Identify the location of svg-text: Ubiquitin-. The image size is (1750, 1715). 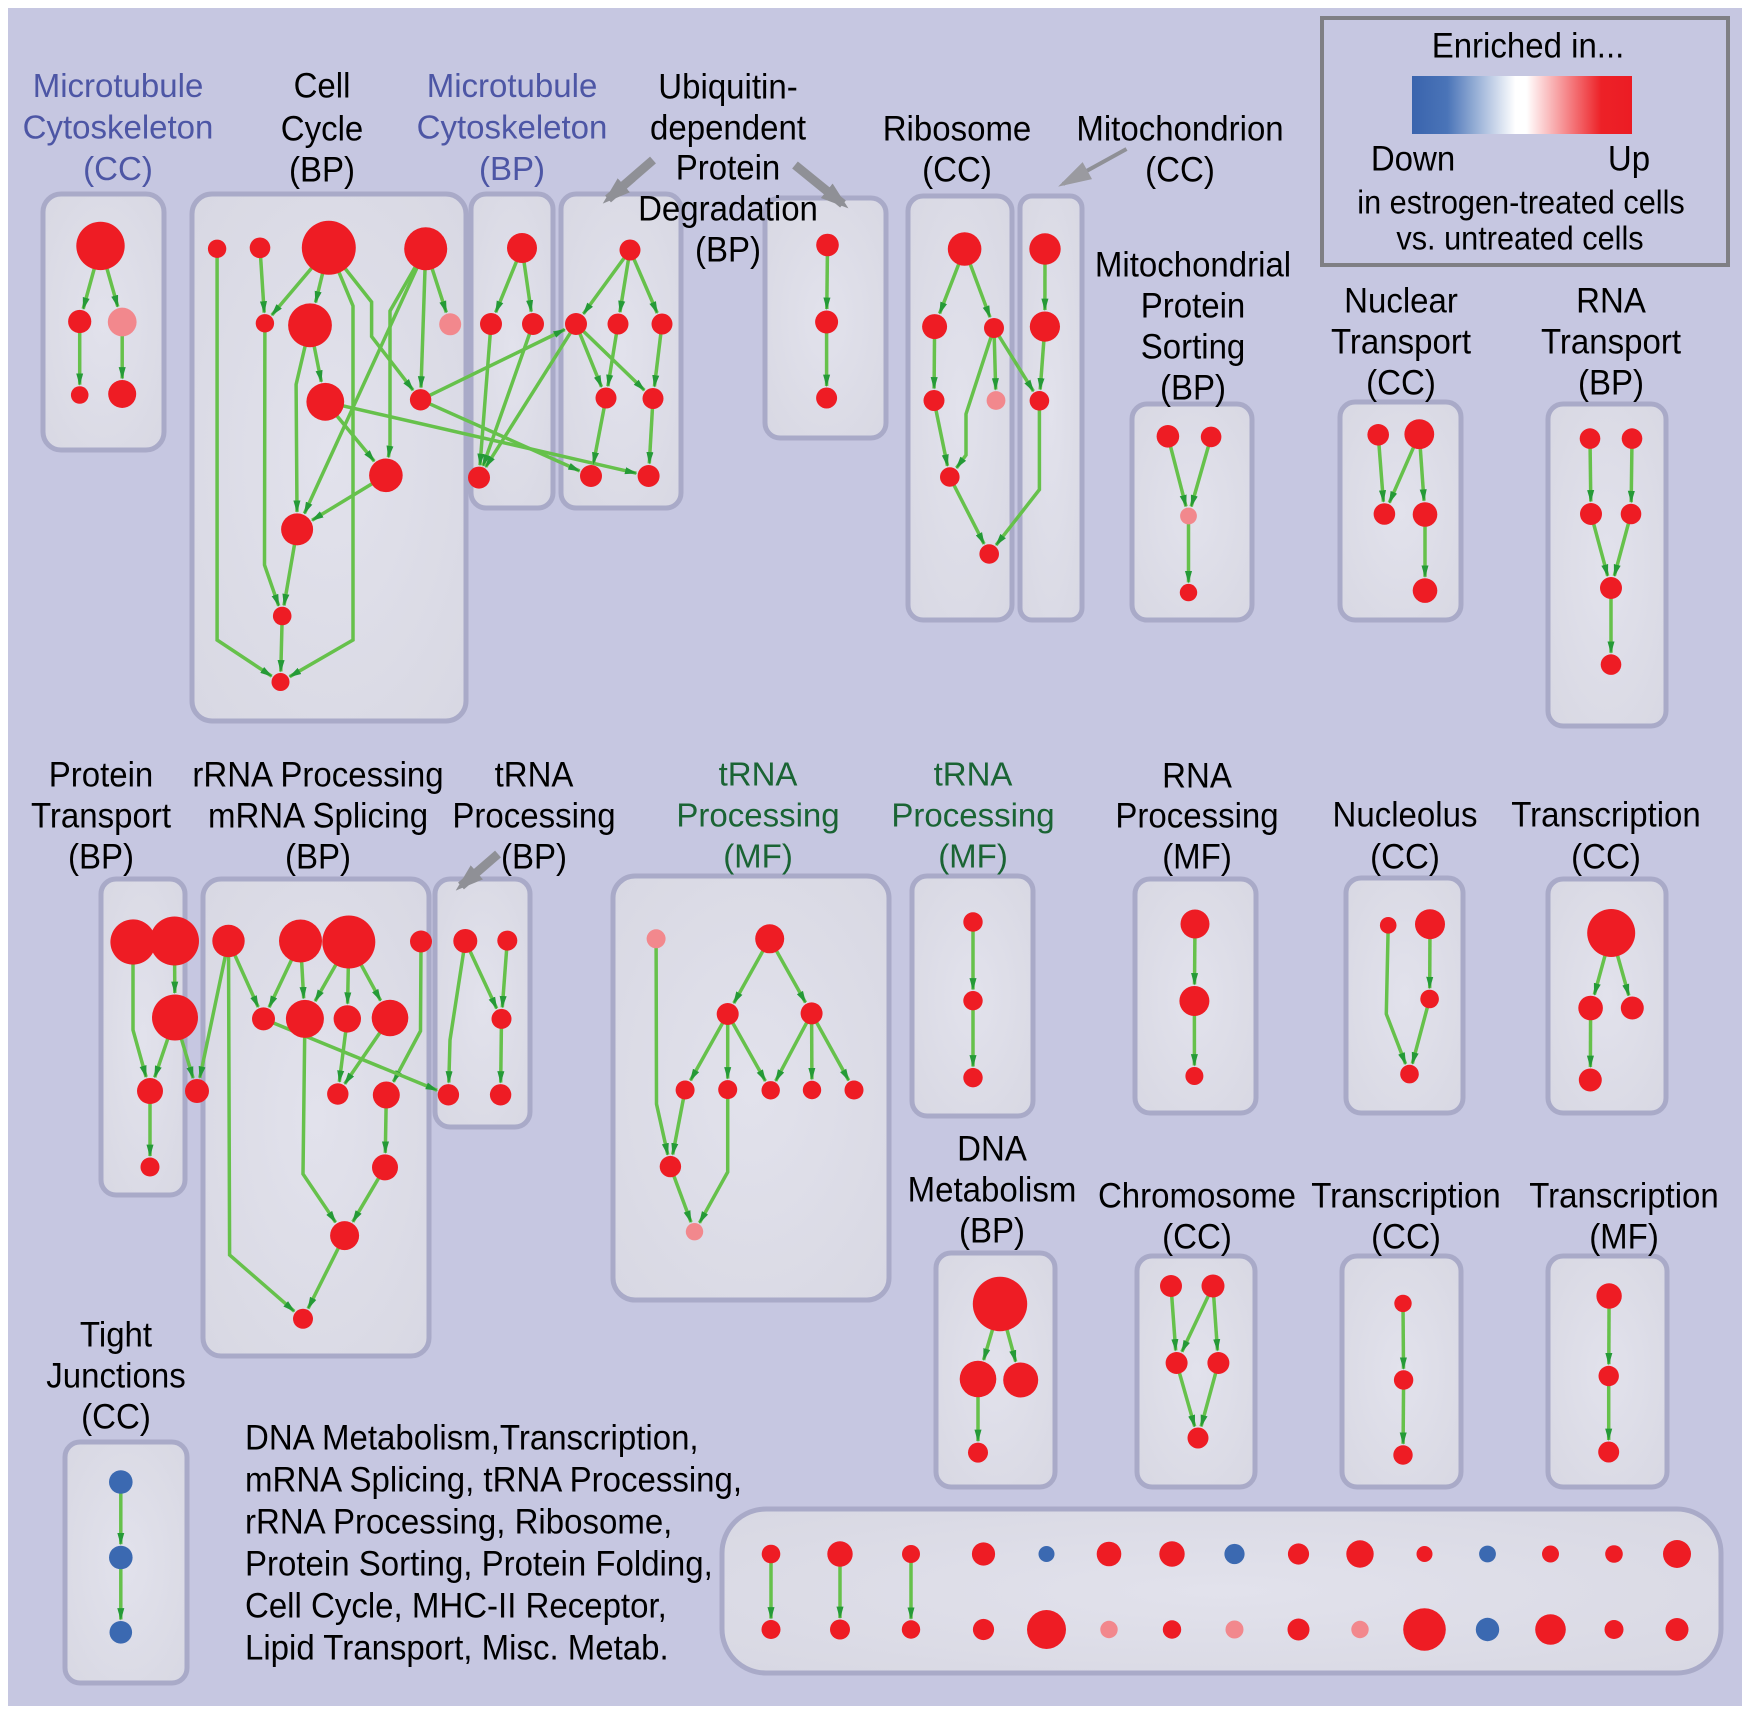
(727, 86).